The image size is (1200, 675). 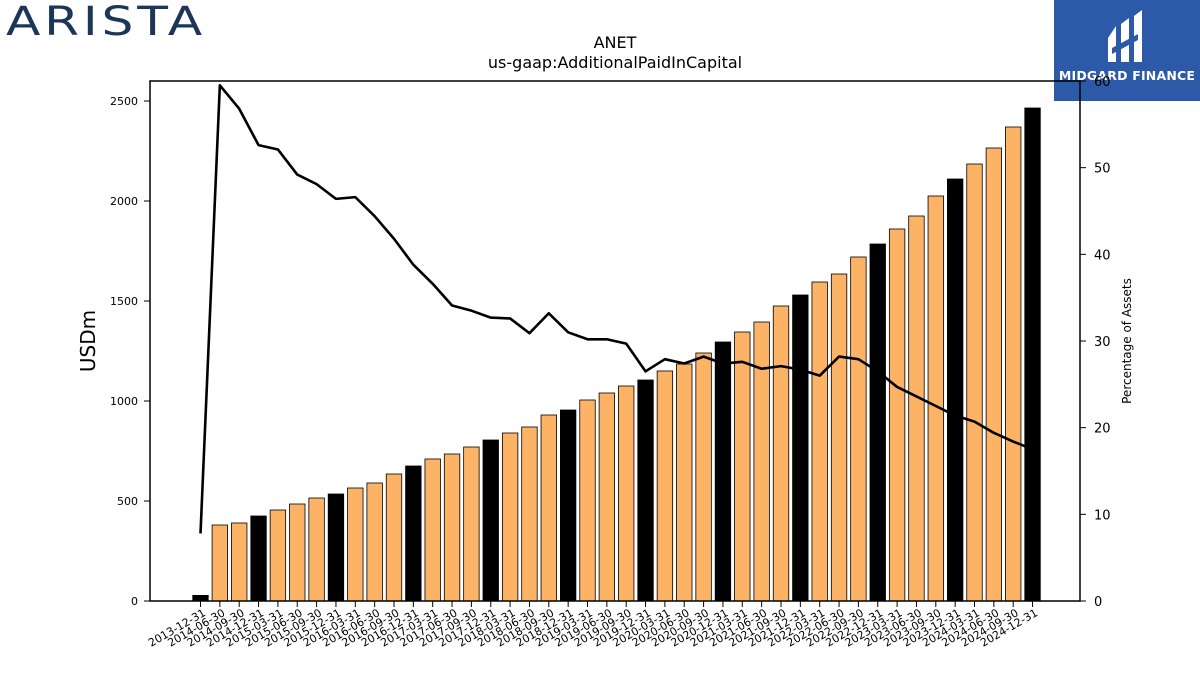 I want to click on y2-tick-label: 30, so click(x=1102, y=342).